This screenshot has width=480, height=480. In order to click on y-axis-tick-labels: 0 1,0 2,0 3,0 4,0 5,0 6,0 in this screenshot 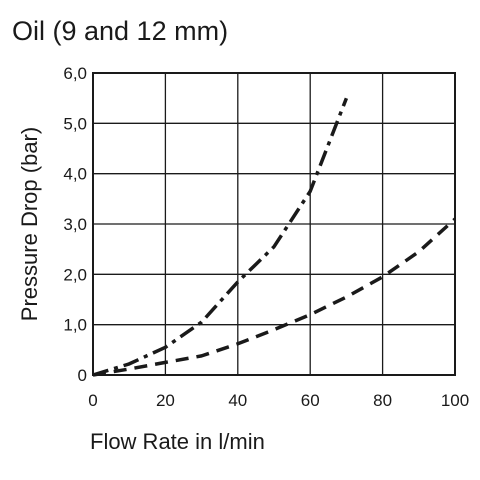, I will do `click(75, 224)`.